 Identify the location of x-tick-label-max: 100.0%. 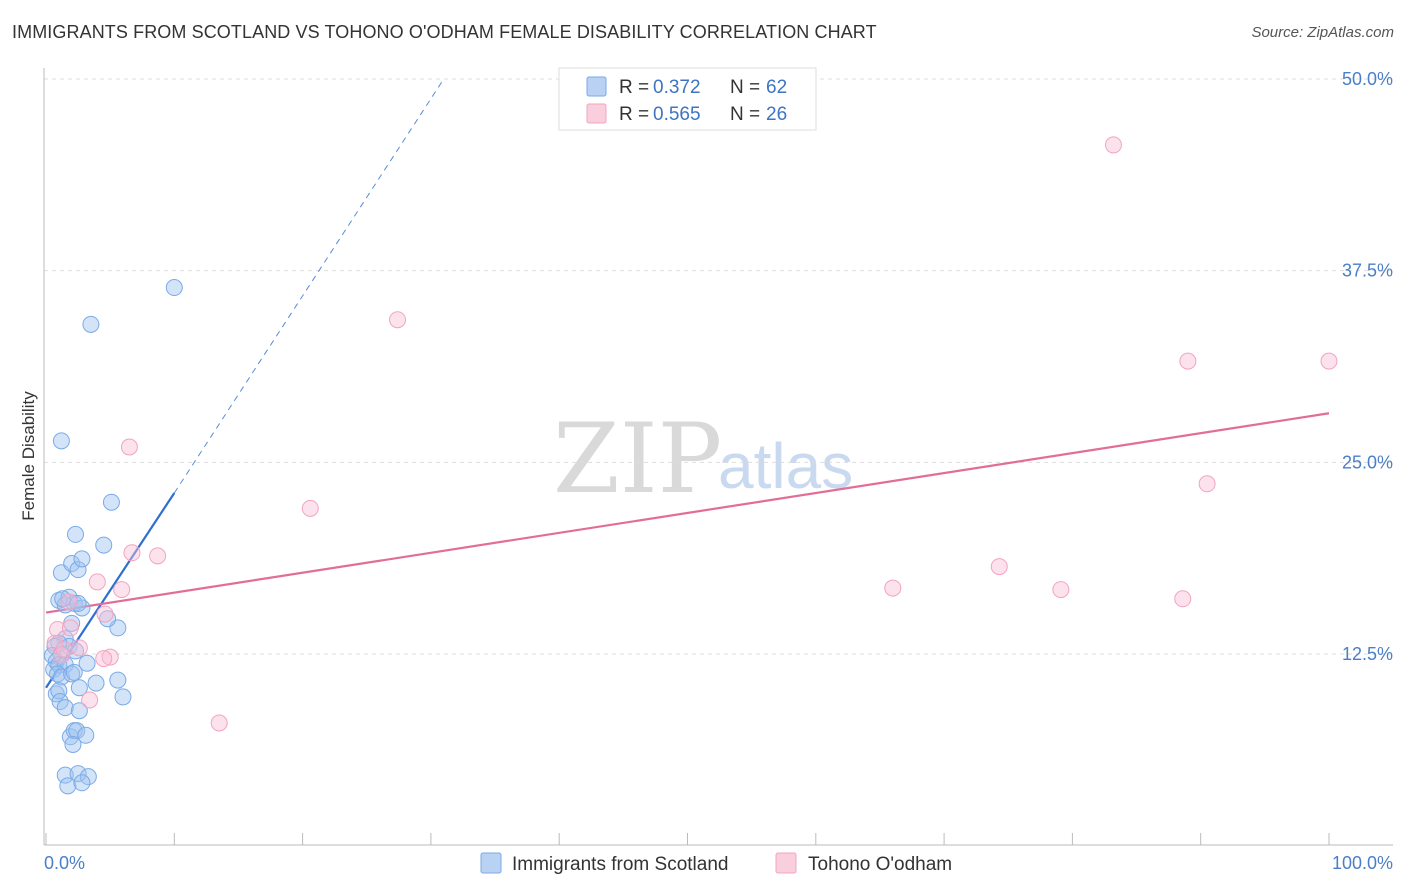
(1362, 863).